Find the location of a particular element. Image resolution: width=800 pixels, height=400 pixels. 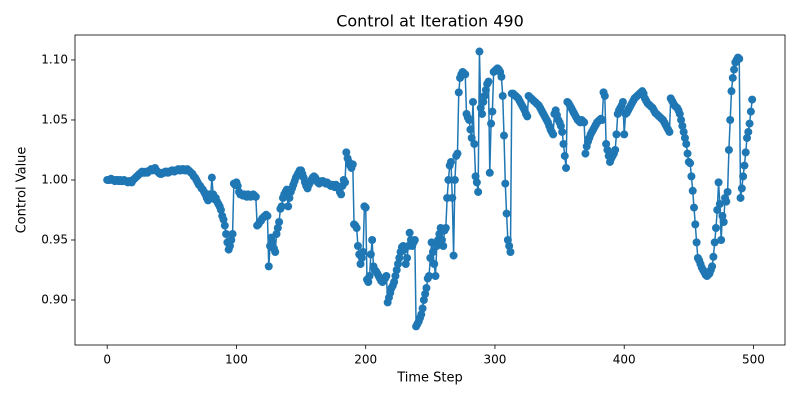

y-tick-label: 1.10 is located at coordinates (54, 59).